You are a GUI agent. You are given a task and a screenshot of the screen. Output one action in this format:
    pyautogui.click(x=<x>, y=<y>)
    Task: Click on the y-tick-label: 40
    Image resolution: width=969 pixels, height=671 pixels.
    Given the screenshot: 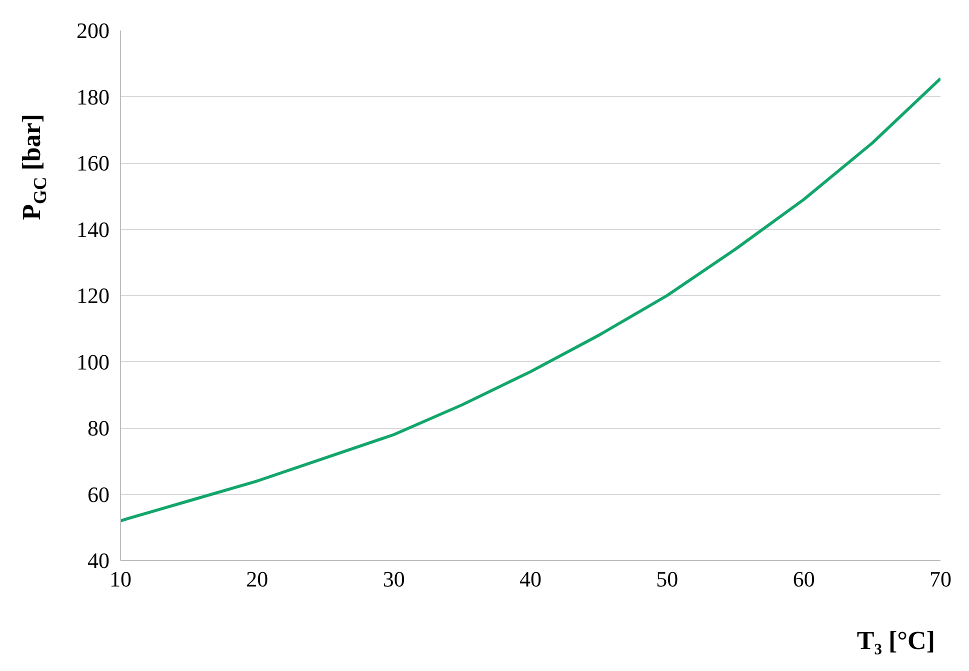 What is the action you would take?
    pyautogui.click(x=99, y=560)
    